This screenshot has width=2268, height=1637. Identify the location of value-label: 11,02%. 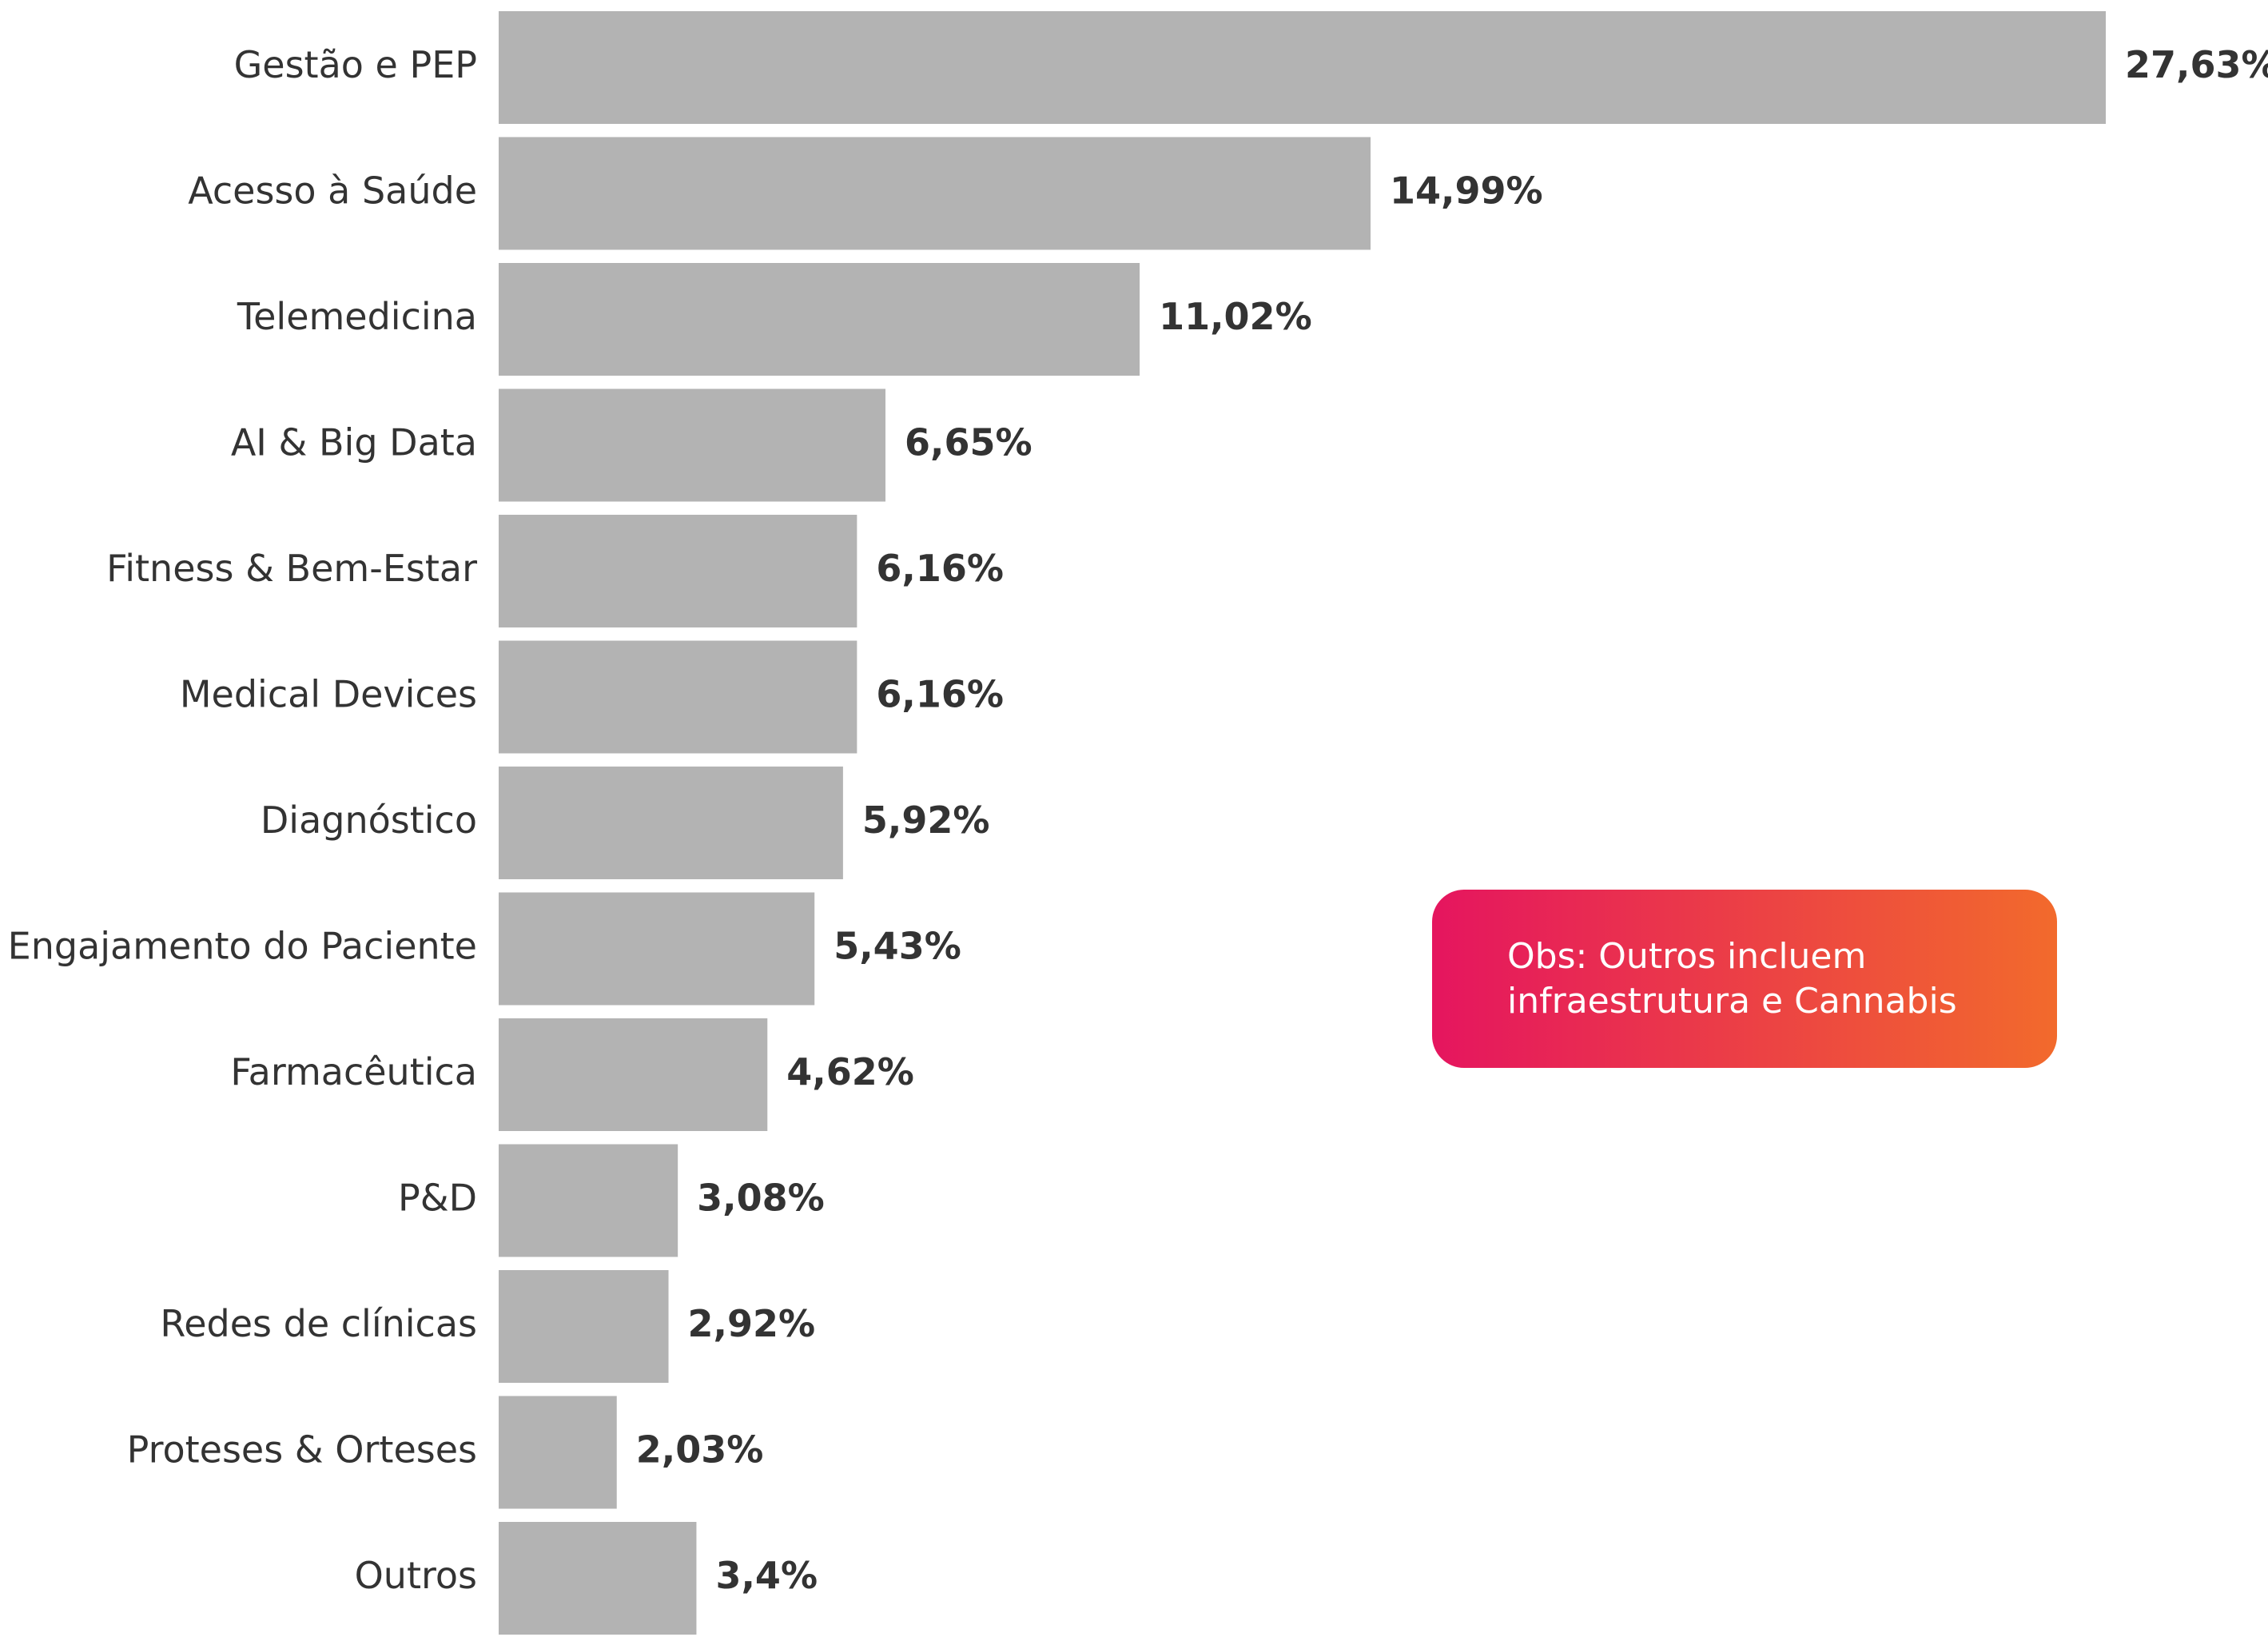
(1235, 316).